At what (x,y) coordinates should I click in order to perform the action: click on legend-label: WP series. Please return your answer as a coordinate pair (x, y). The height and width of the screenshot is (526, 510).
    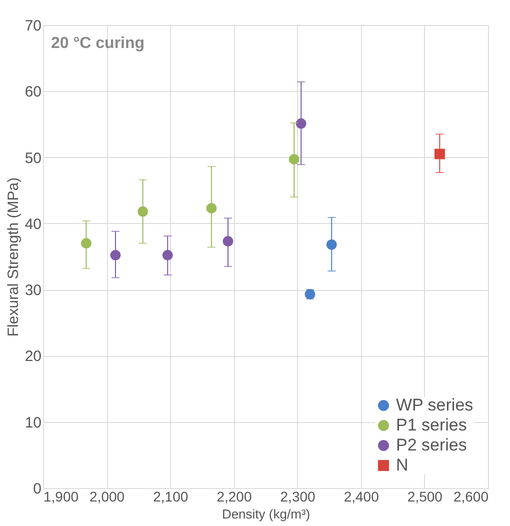
    Looking at the image, I should click on (435, 405).